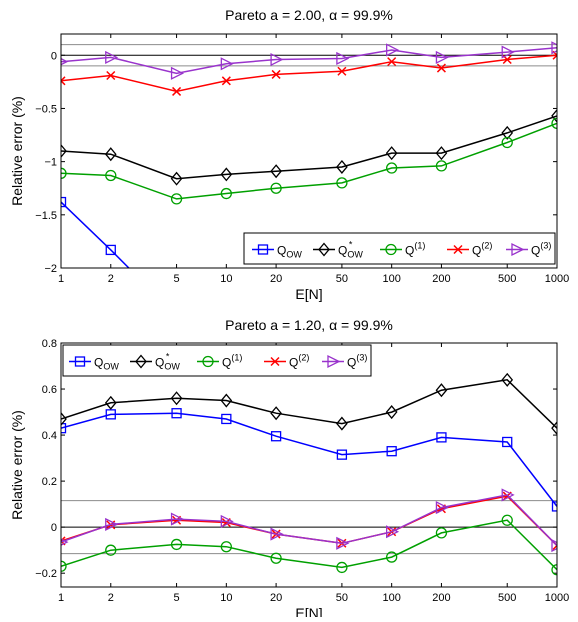 This screenshot has height=622, width=578. I want to click on chart-title: Pareto a = 2.00, α = 99.9%, so click(309, 15).